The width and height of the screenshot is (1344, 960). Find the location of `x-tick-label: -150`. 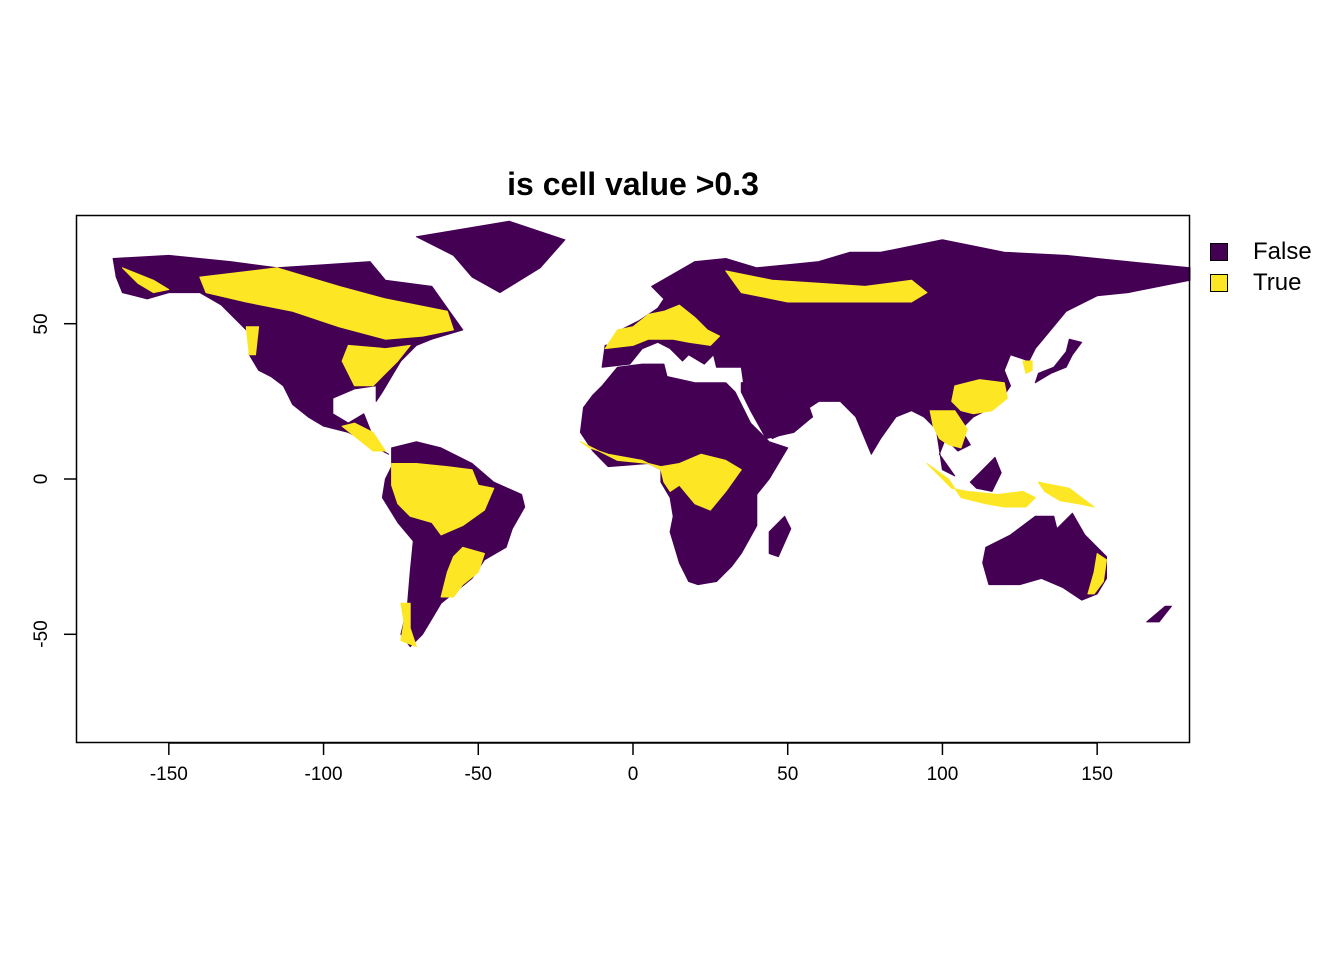

x-tick-label: -150 is located at coordinates (168, 774).